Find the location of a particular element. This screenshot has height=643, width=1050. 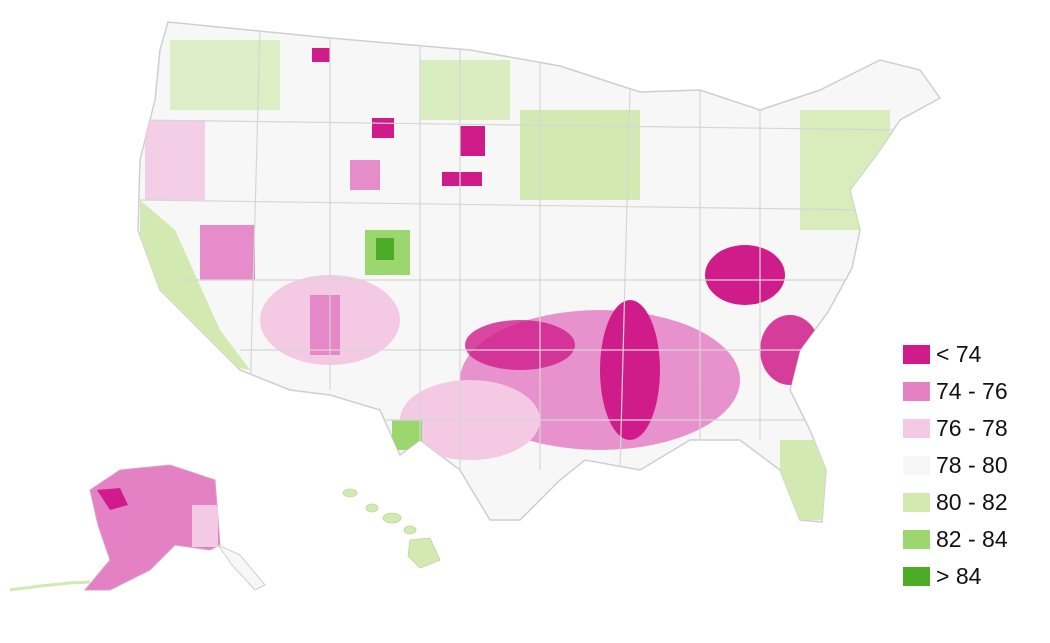

region-montana-dark is located at coordinates (383, 128).